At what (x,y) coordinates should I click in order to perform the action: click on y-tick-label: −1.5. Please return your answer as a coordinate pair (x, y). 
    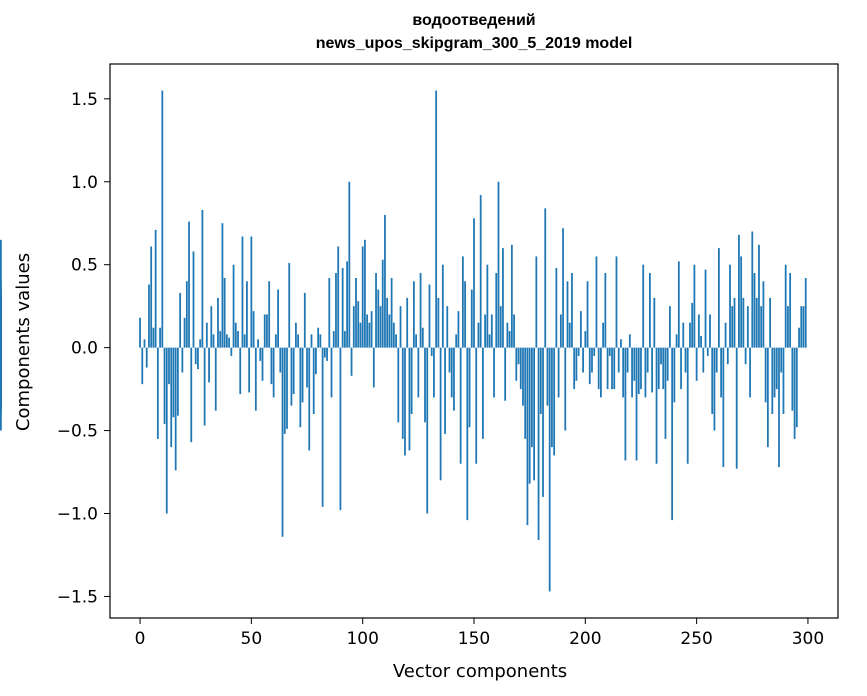
    Looking at the image, I should click on (77, 597).